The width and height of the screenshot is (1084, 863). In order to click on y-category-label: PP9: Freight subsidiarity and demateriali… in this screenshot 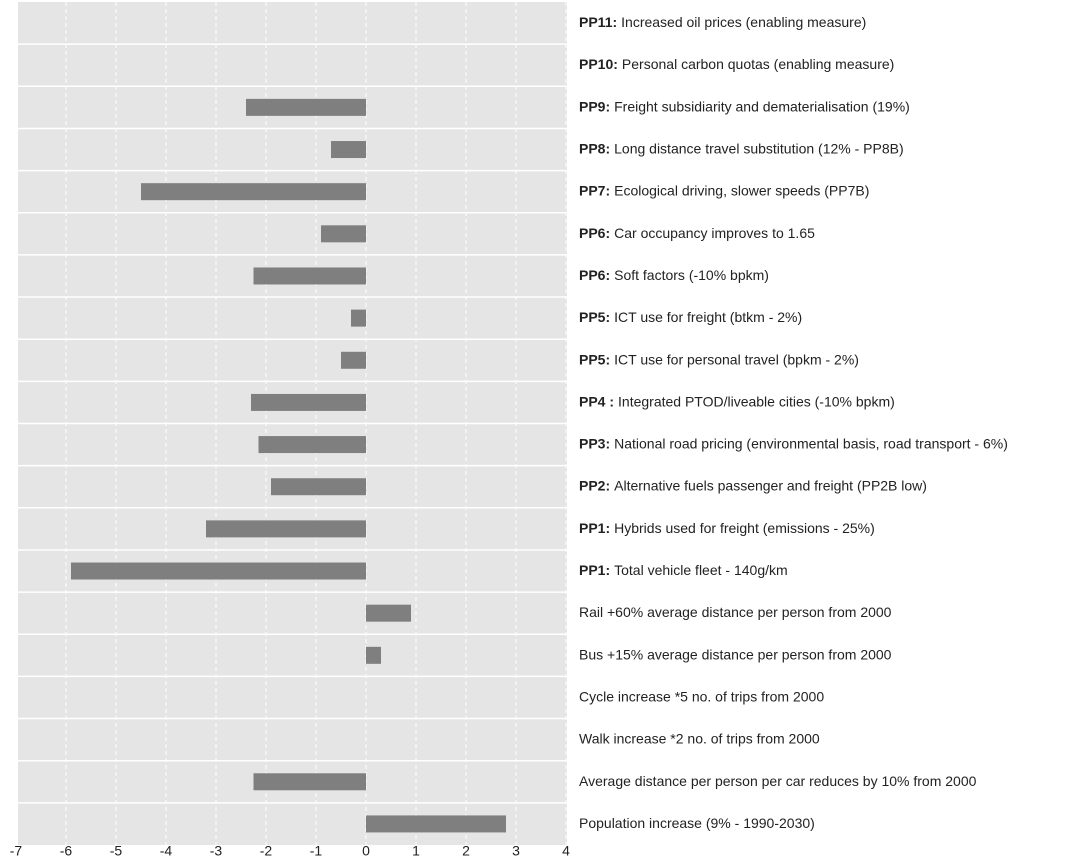, I will do `click(744, 106)`.